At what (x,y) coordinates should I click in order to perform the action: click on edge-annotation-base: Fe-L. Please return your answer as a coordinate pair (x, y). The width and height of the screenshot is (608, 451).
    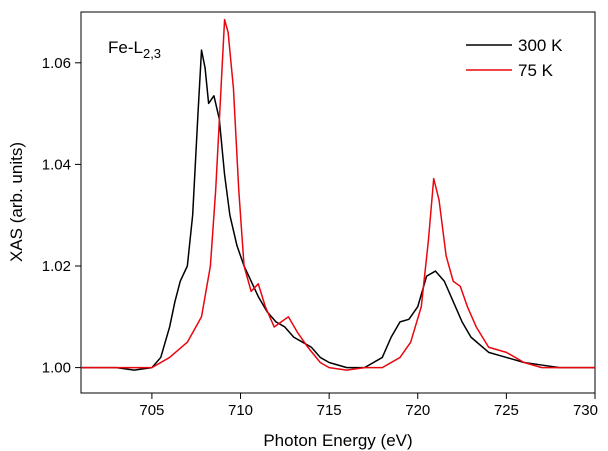
    Looking at the image, I should click on (125, 47).